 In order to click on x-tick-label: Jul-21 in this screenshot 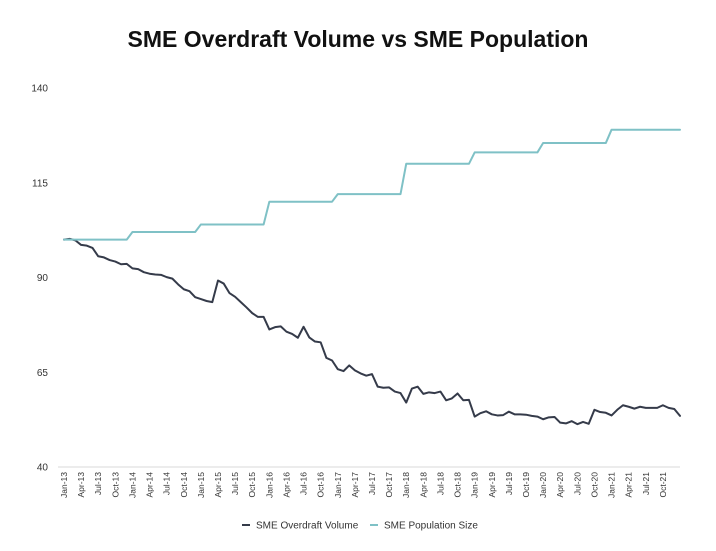, I will do `click(646, 483)`.